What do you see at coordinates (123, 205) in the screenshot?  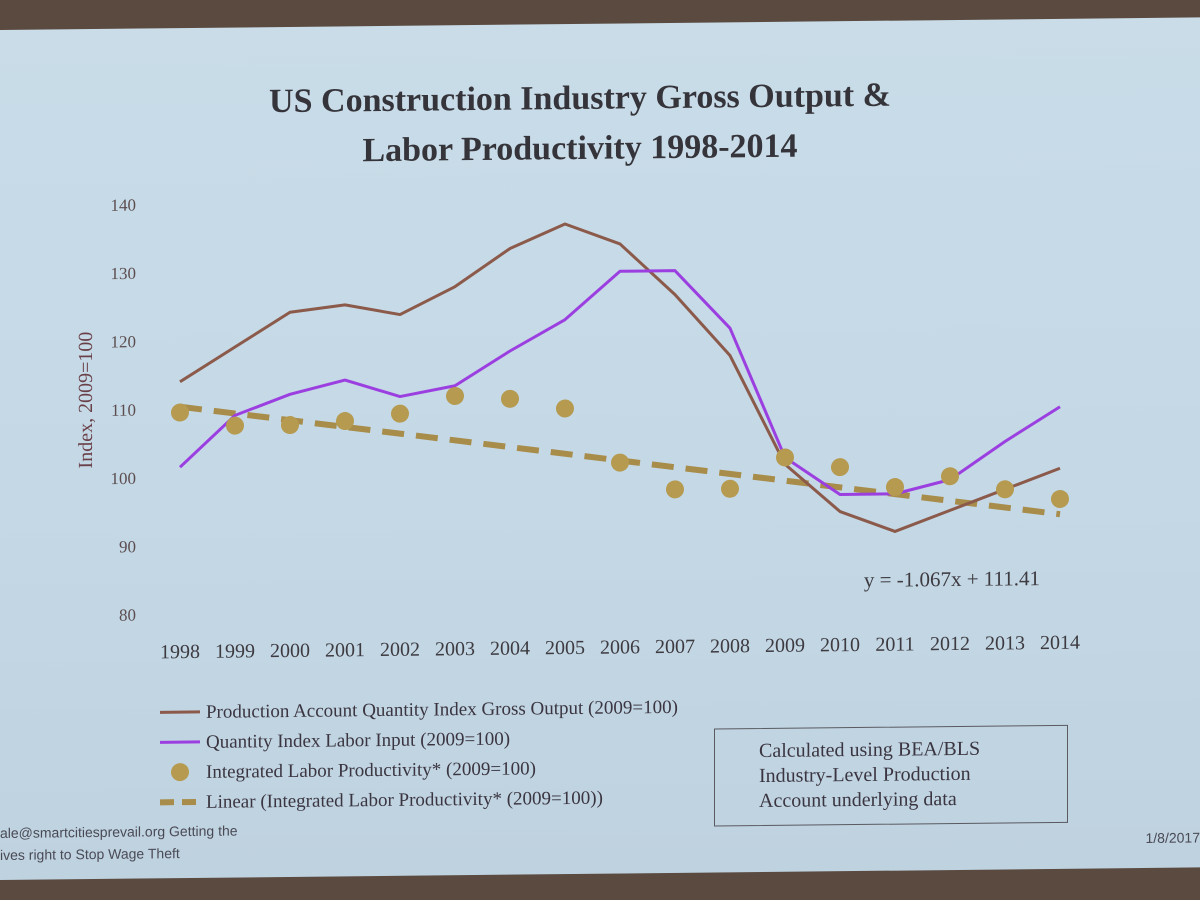 I see `y-tick-label: 140` at bounding box center [123, 205].